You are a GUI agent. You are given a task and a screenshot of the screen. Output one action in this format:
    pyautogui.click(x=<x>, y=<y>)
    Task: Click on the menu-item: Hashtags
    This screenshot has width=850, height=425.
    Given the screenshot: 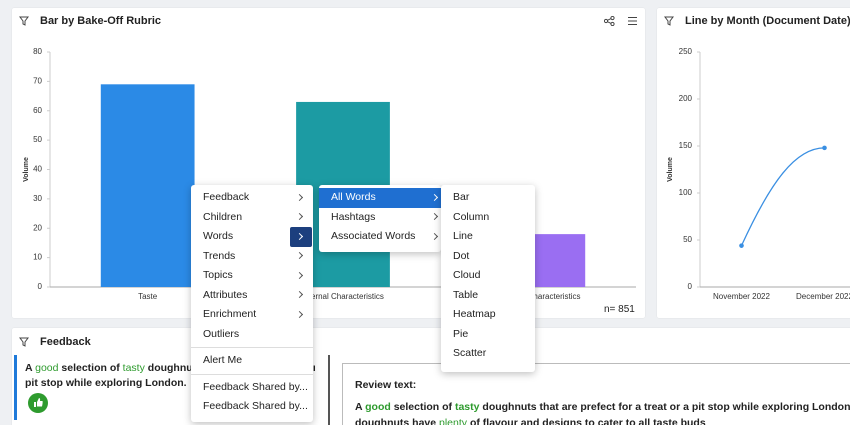 What is the action you would take?
    pyautogui.click(x=380, y=218)
    